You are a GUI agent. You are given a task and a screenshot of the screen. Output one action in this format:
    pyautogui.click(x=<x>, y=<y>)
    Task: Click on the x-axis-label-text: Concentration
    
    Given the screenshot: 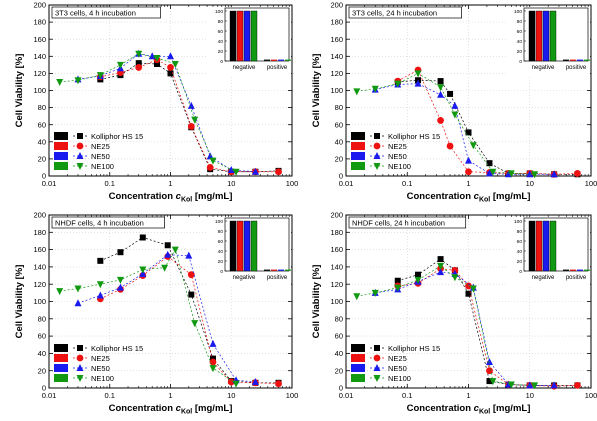 What is the action you would take?
    pyautogui.click(x=440, y=196)
    